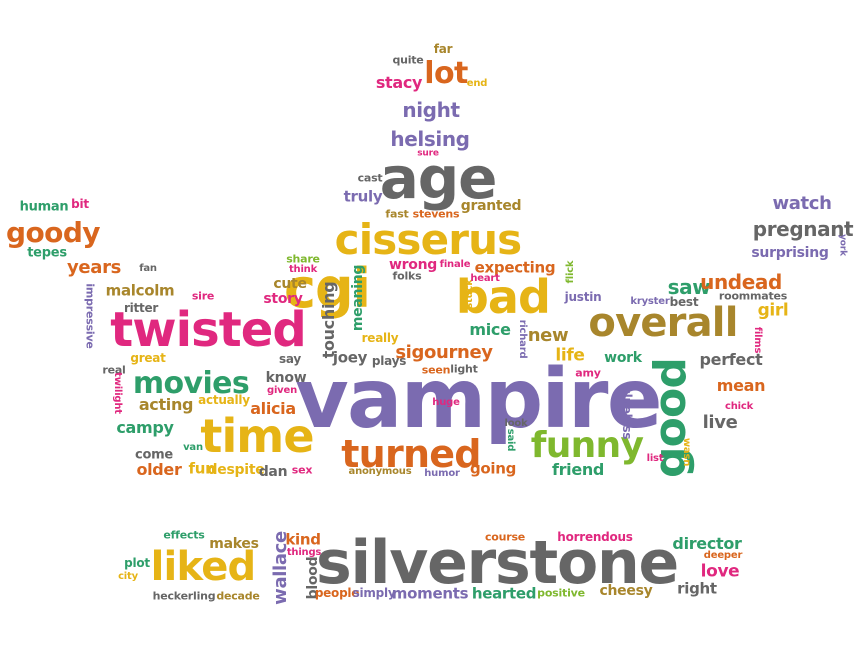 This screenshot has width=864, height=648. I want to click on word-best: best, so click(684, 302).